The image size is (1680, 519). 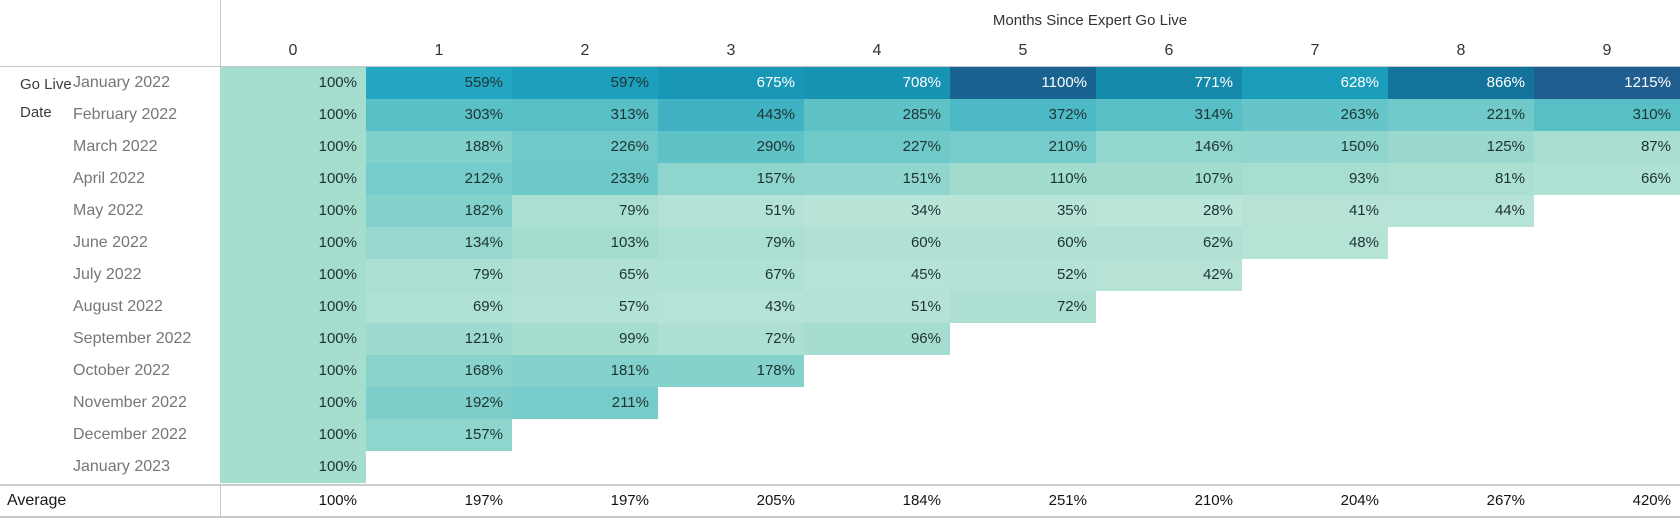 I want to click on heatmap-cell: 310%, so click(x=1607, y=115).